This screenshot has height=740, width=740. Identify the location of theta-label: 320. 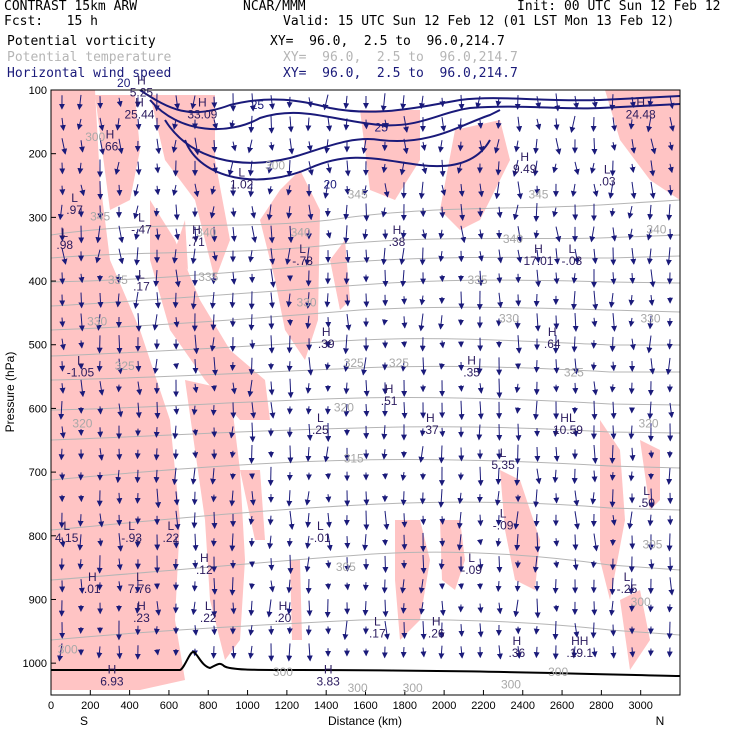
(344, 408).